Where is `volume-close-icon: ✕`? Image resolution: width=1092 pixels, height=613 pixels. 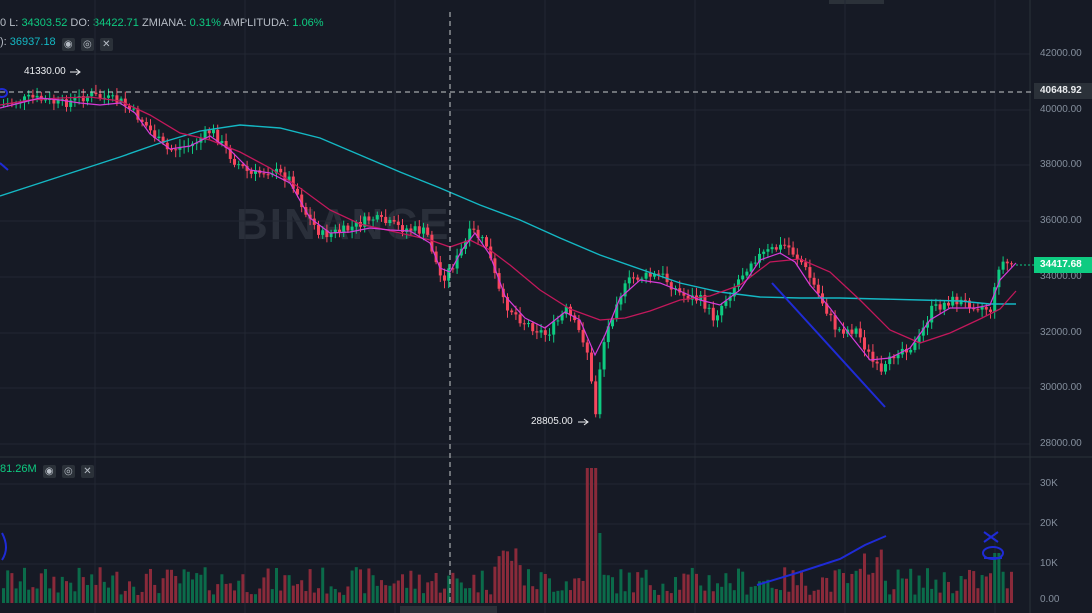
volume-close-icon: ✕ is located at coordinates (87, 471).